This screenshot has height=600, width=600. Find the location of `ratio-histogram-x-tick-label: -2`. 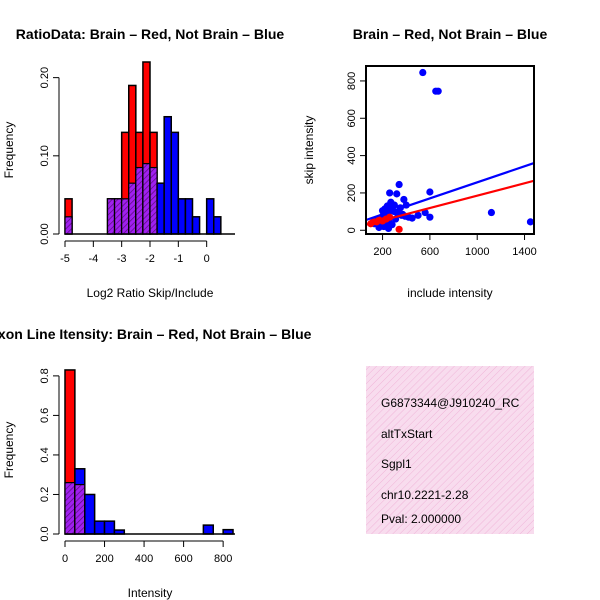

ratio-histogram-x-tick-label: -2 is located at coordinates (150, 259).